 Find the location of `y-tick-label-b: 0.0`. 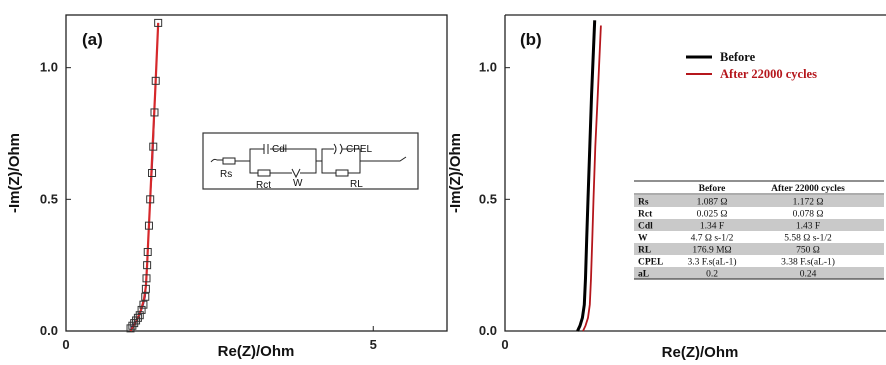

y-tick-label-b: 0.0 is located at coordinates (488, 330).